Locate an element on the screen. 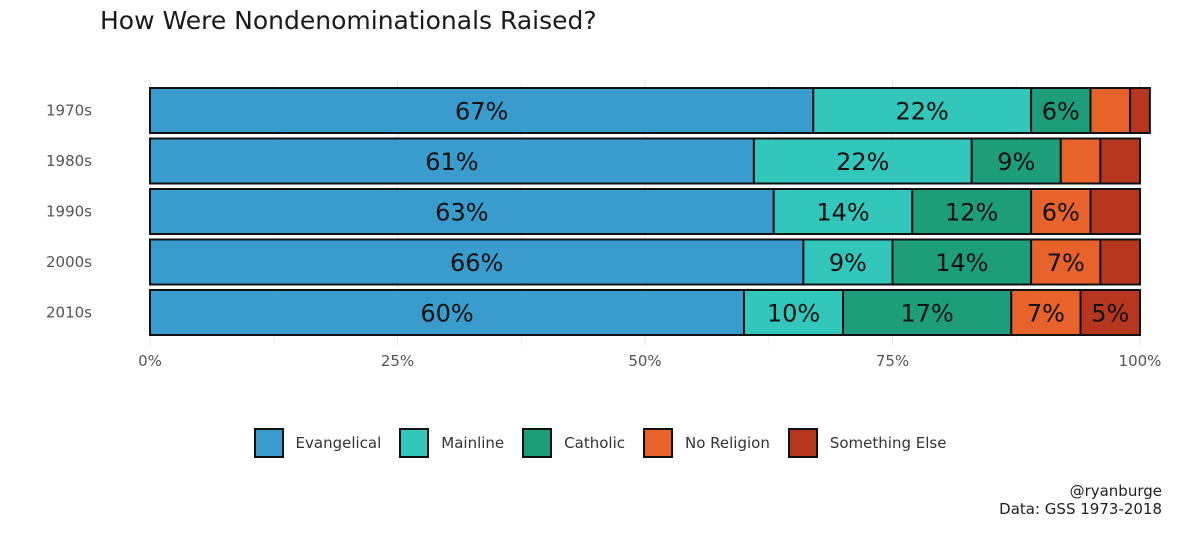 Image resolution: width=1200 pixels, height=533 pixels. caption-author: @ryanburge is located at coordinates (1115, 491).